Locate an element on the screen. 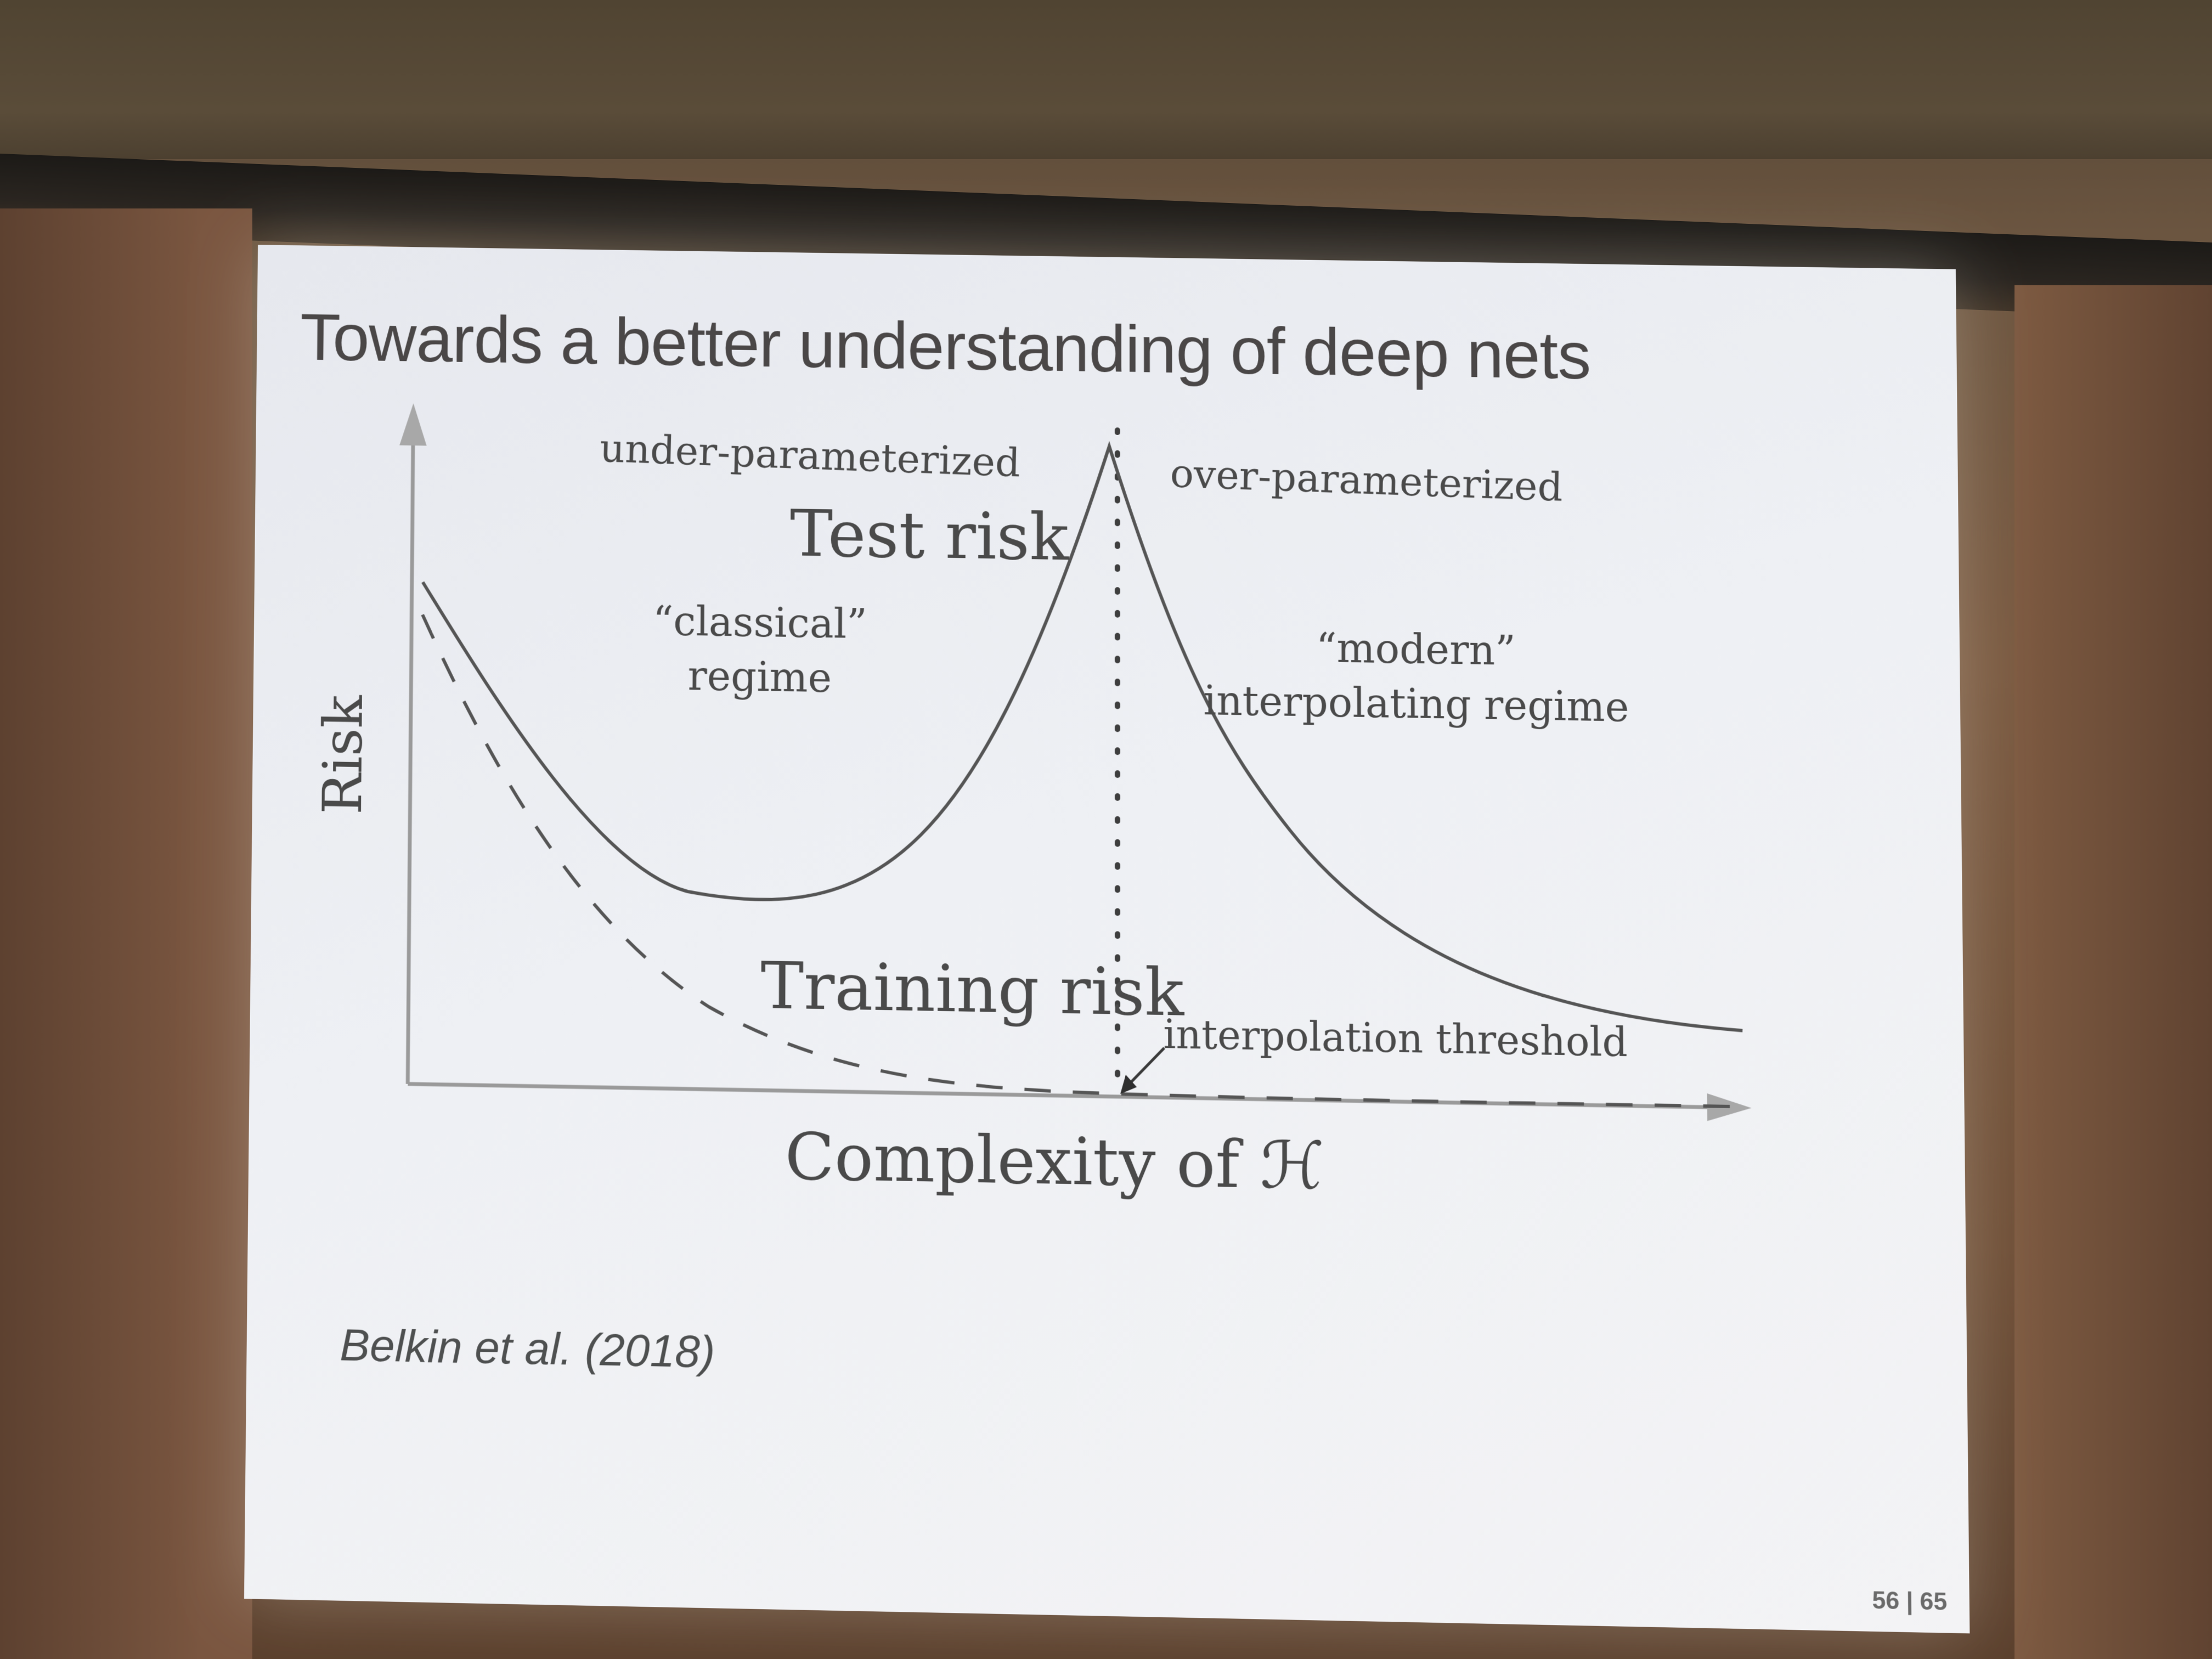 This screenshot has height=1659, width=2212. y-axis-arrow is located at coordinates (413, 424).